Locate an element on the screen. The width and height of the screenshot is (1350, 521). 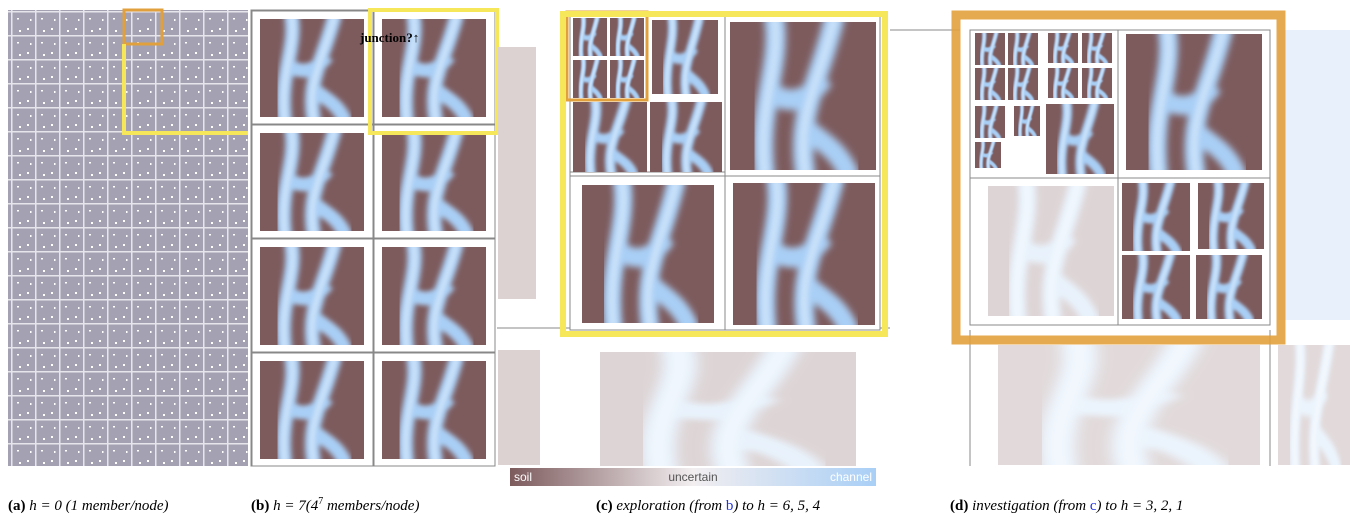
caption-text: h = 0 is located at coordinates (45, 506).